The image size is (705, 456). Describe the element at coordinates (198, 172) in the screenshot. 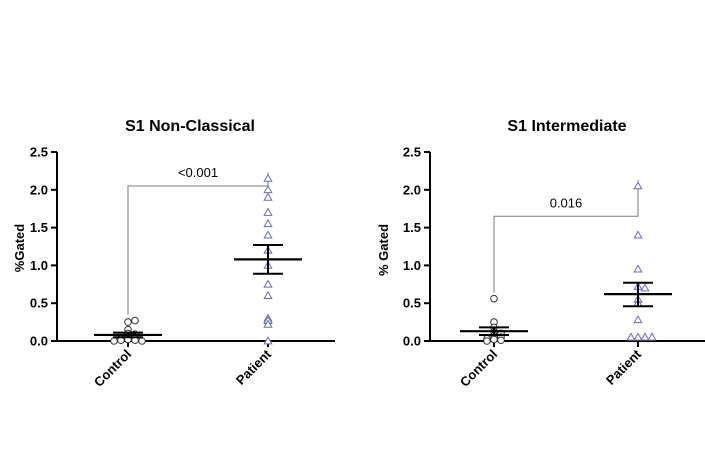

I see `p-value-annotation: <0.001` at that location.